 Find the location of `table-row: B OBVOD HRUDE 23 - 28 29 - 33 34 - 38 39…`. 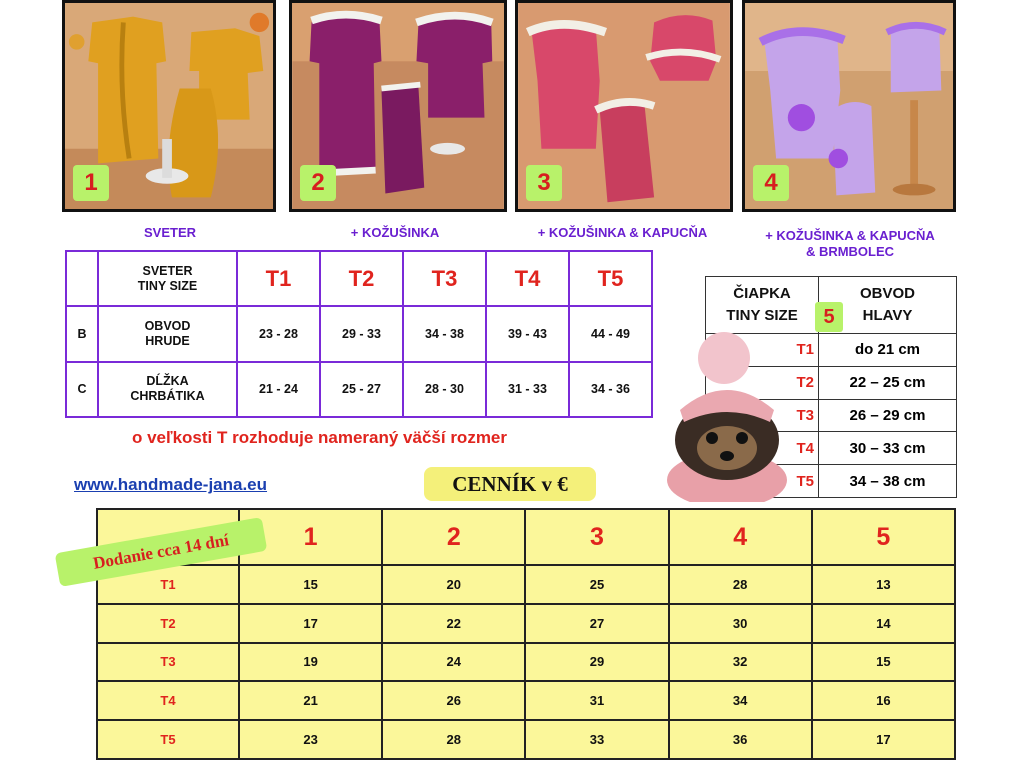

table-row: B OBVOD HRUDE 23 - 28 29 - 33 34 - 38 39… is located at coordinates (359, 334).